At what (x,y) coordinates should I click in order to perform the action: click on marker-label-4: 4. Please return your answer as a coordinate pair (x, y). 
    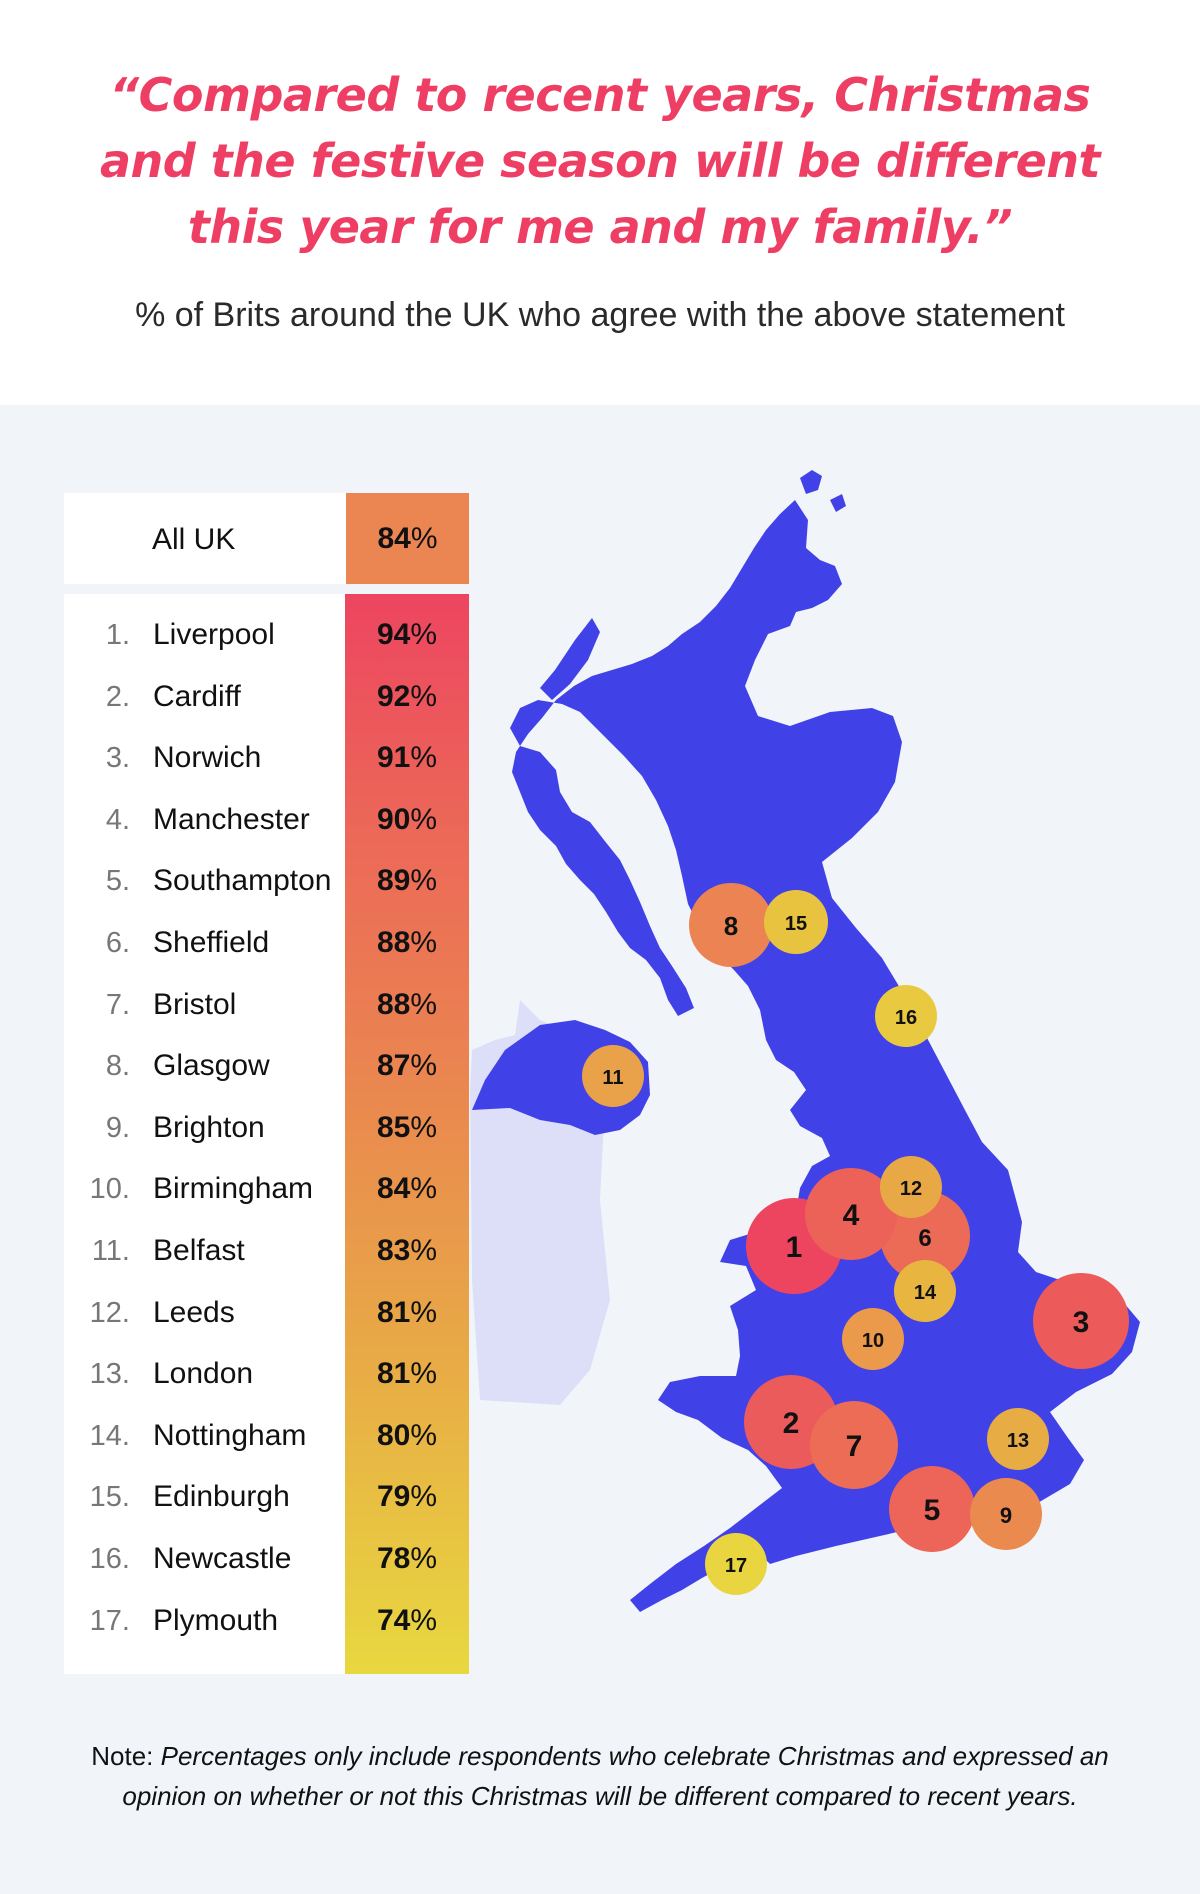
    Looking at the image, I should click on (851, 1215).